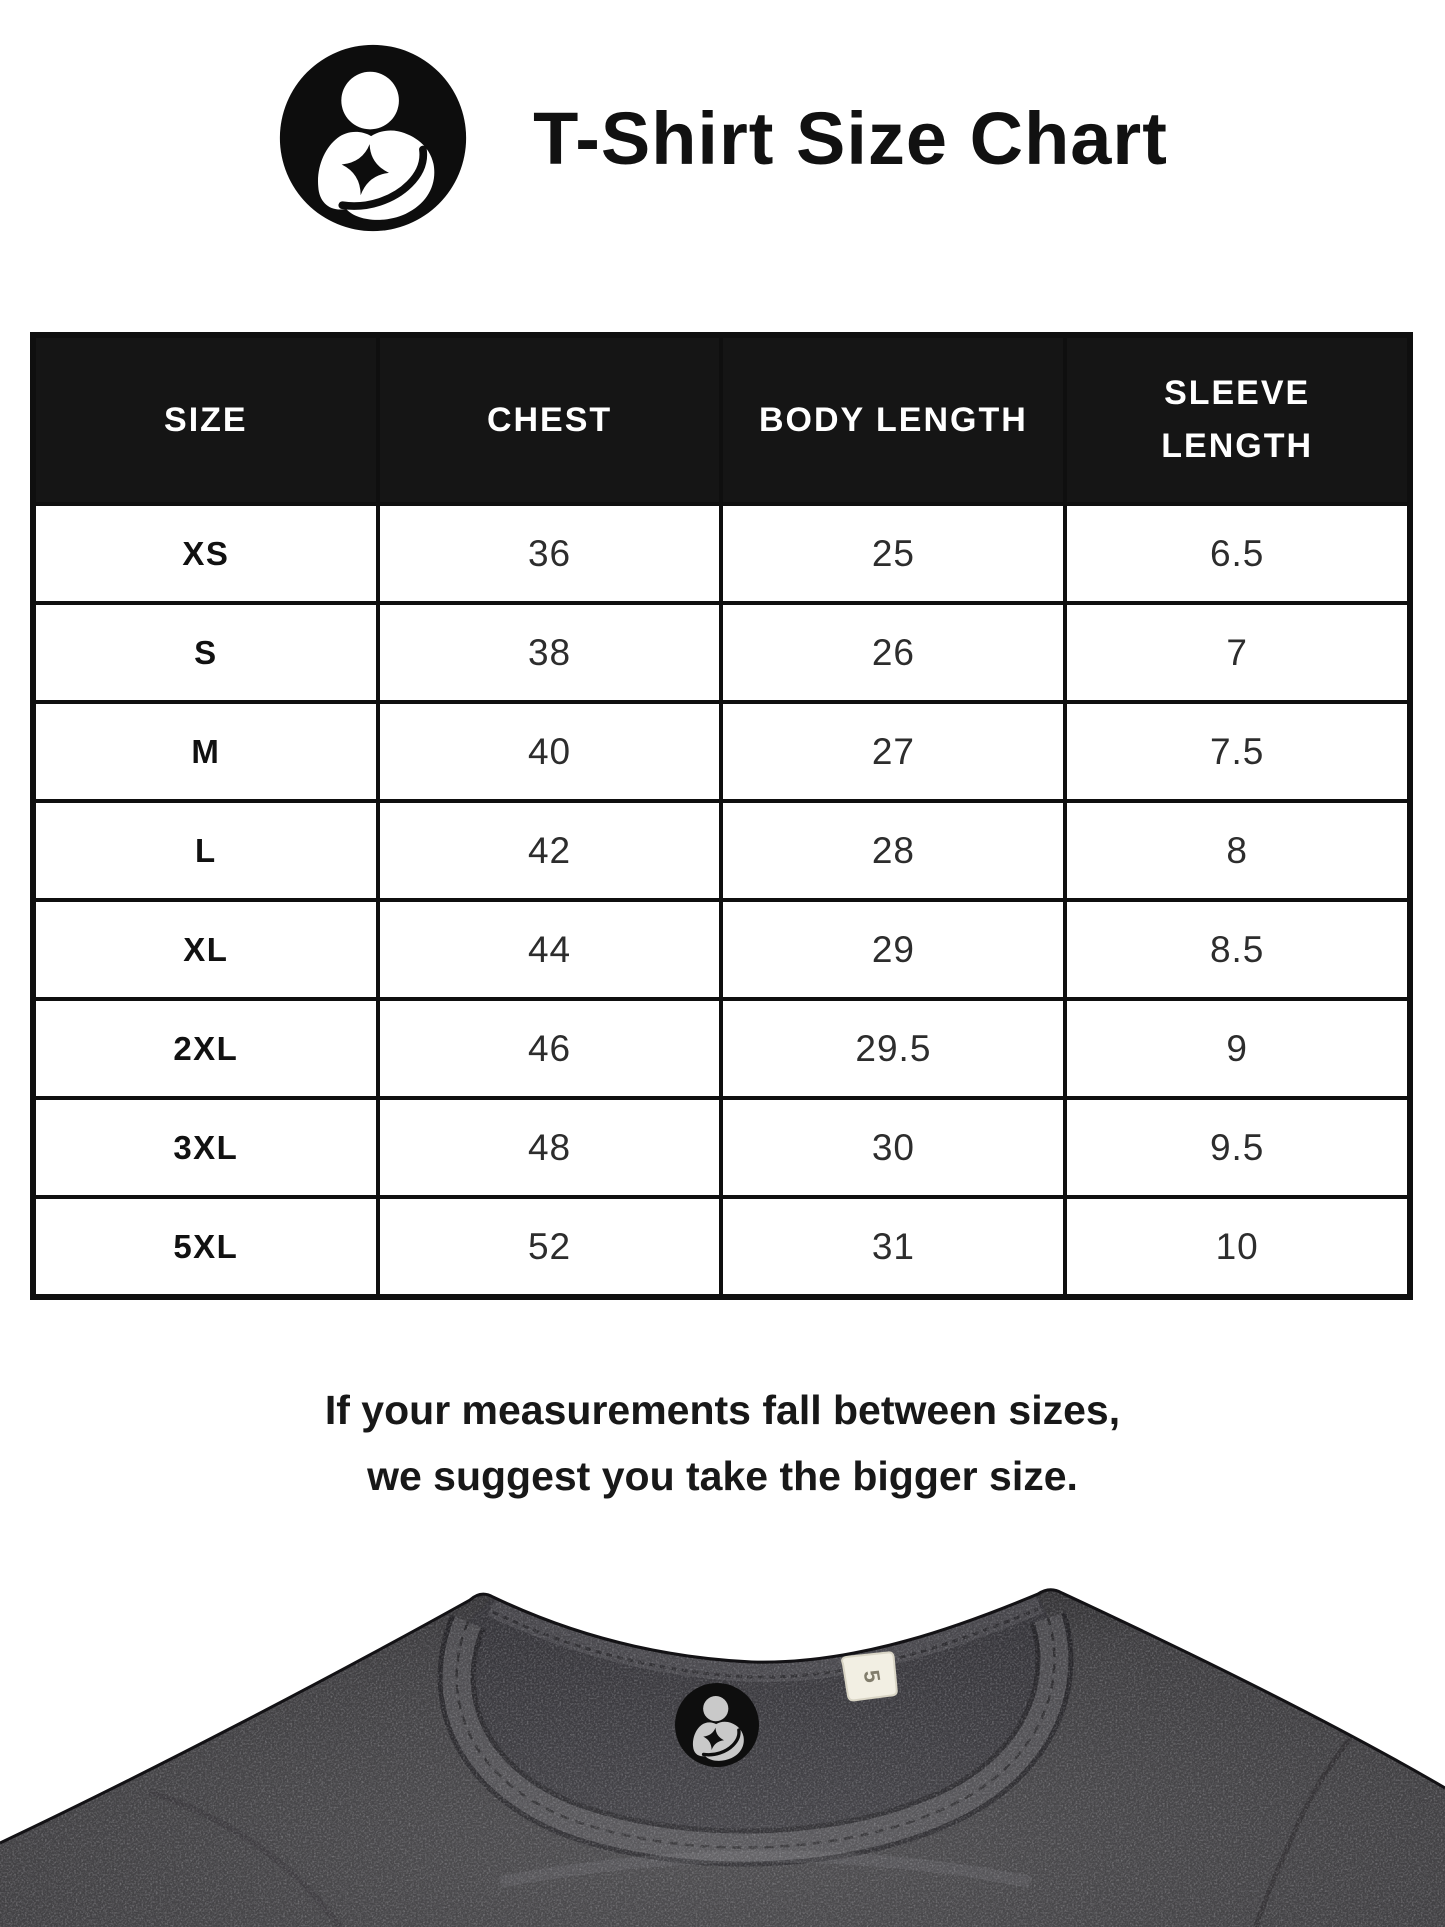 The width and height of the screenshot is (1445, 1927). I want to click on size-cell: XS, so click(205, 553).